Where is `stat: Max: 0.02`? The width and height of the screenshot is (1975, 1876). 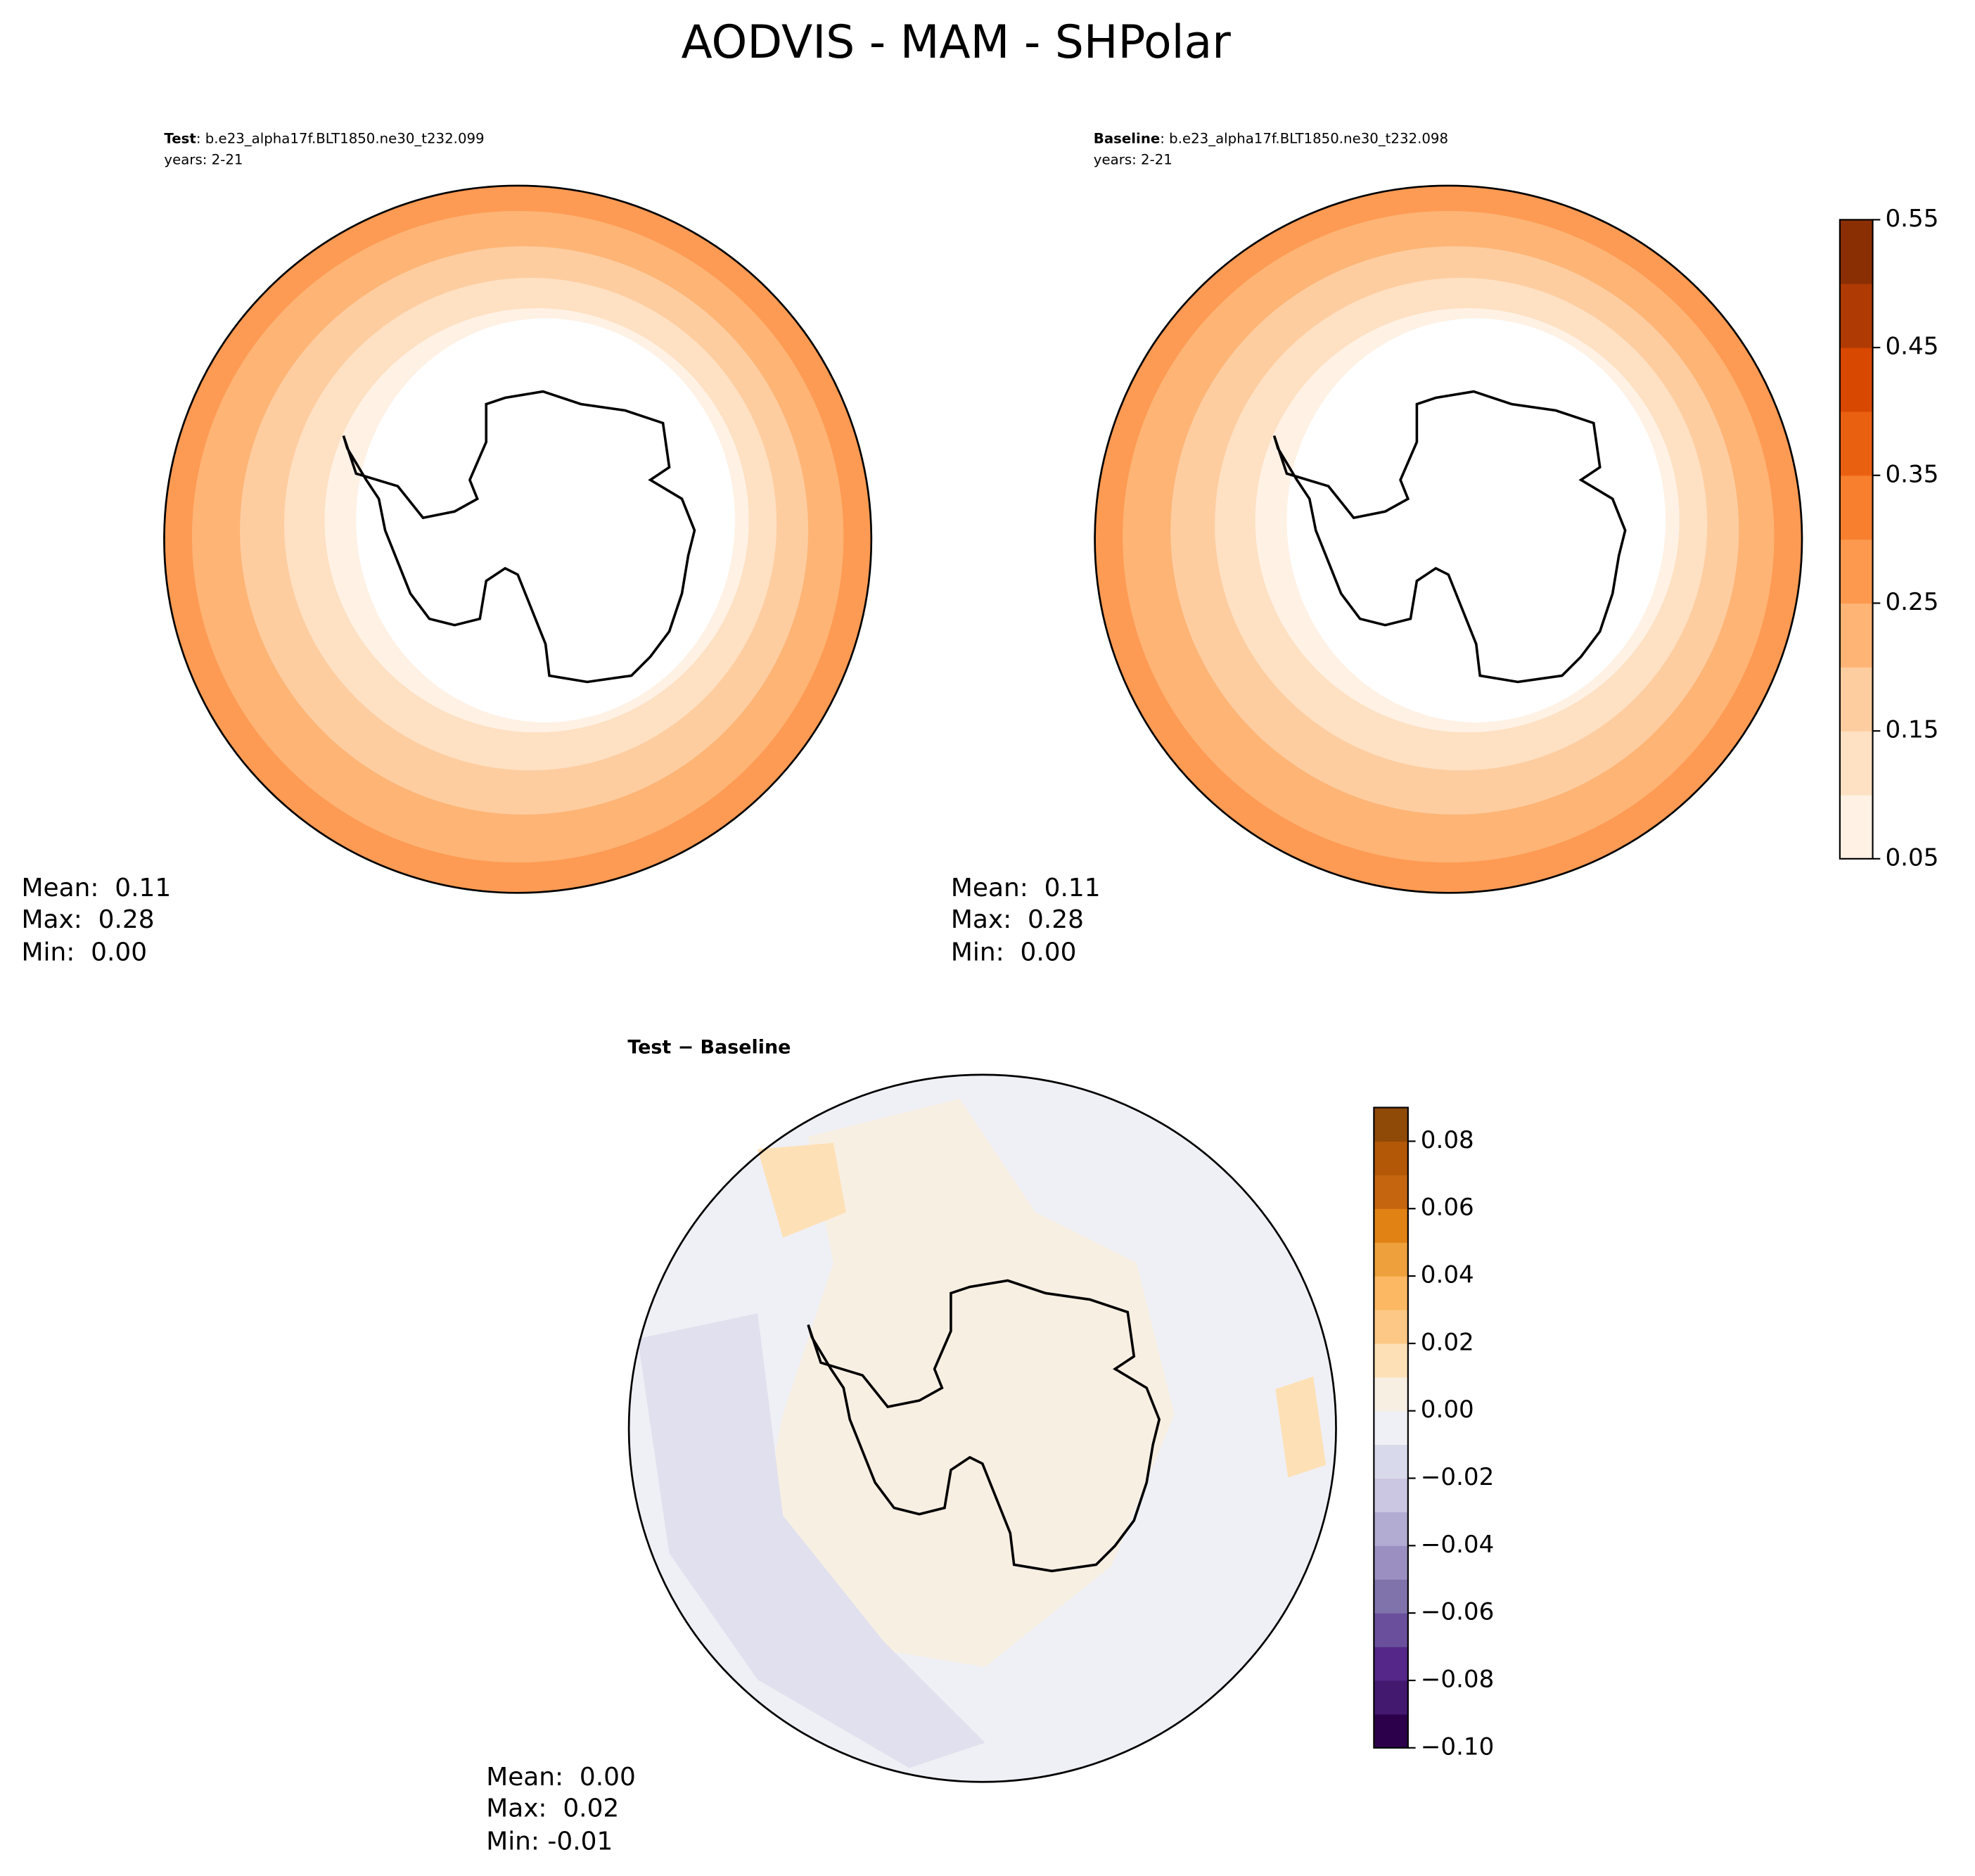 stat: Max: 0.02 is located at coordinates (552, 1809).